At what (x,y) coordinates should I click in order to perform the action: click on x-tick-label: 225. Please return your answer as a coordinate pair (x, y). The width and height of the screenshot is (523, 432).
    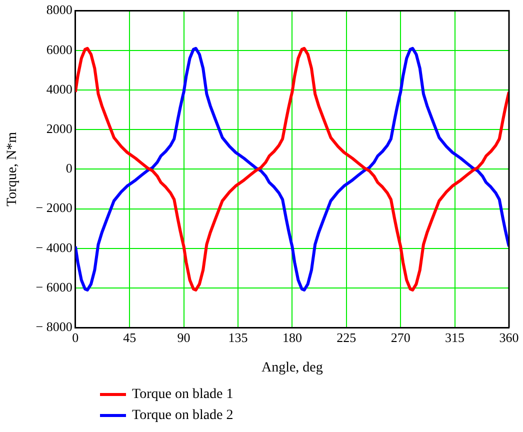
    Looking at the image, I should click on (346, 337).